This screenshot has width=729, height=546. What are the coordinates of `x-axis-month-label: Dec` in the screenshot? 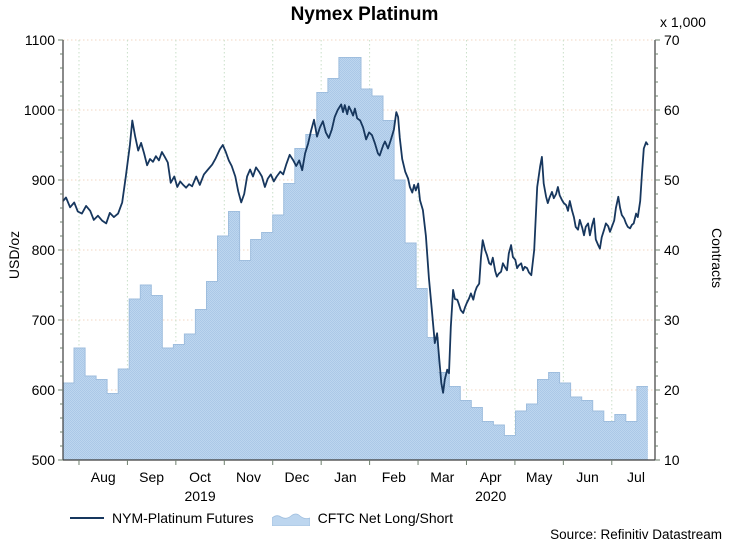 It's located at (296, 477).